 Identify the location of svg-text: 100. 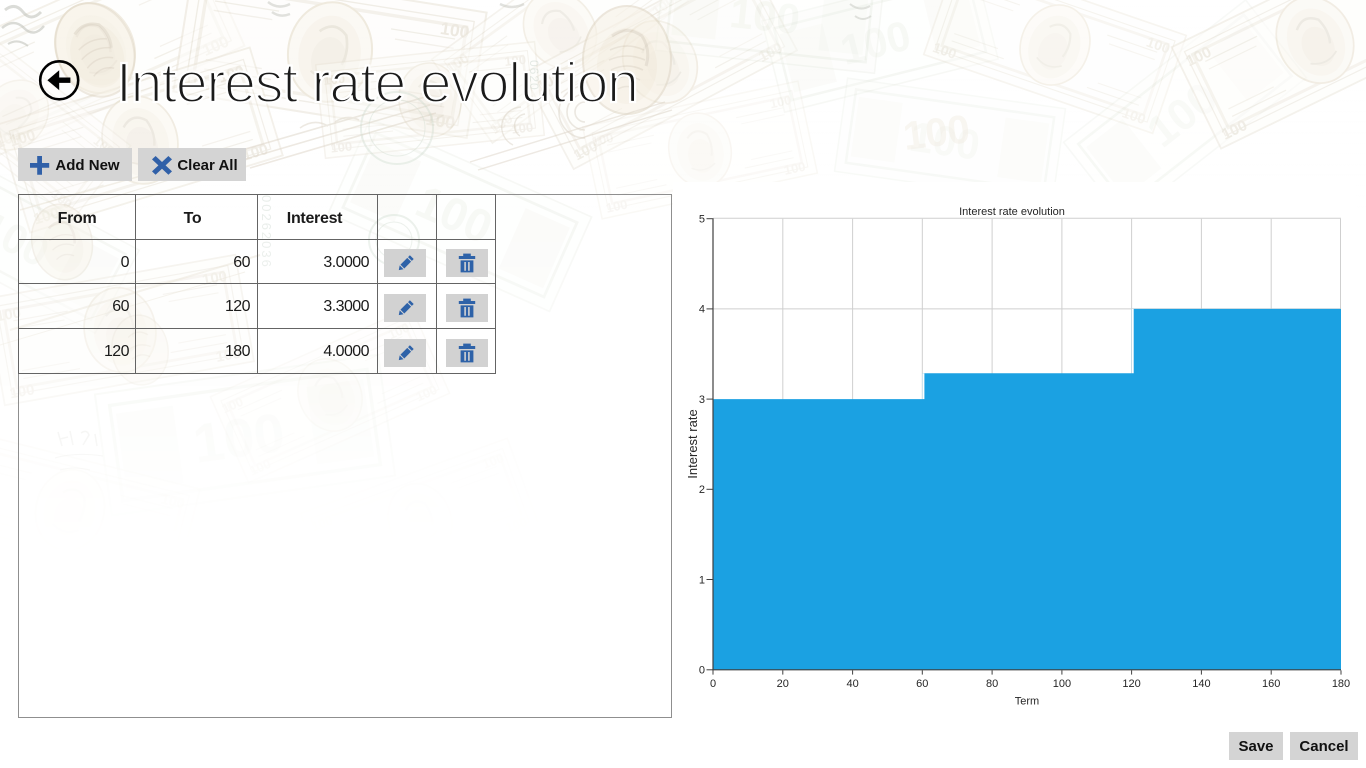
(1062, 684).